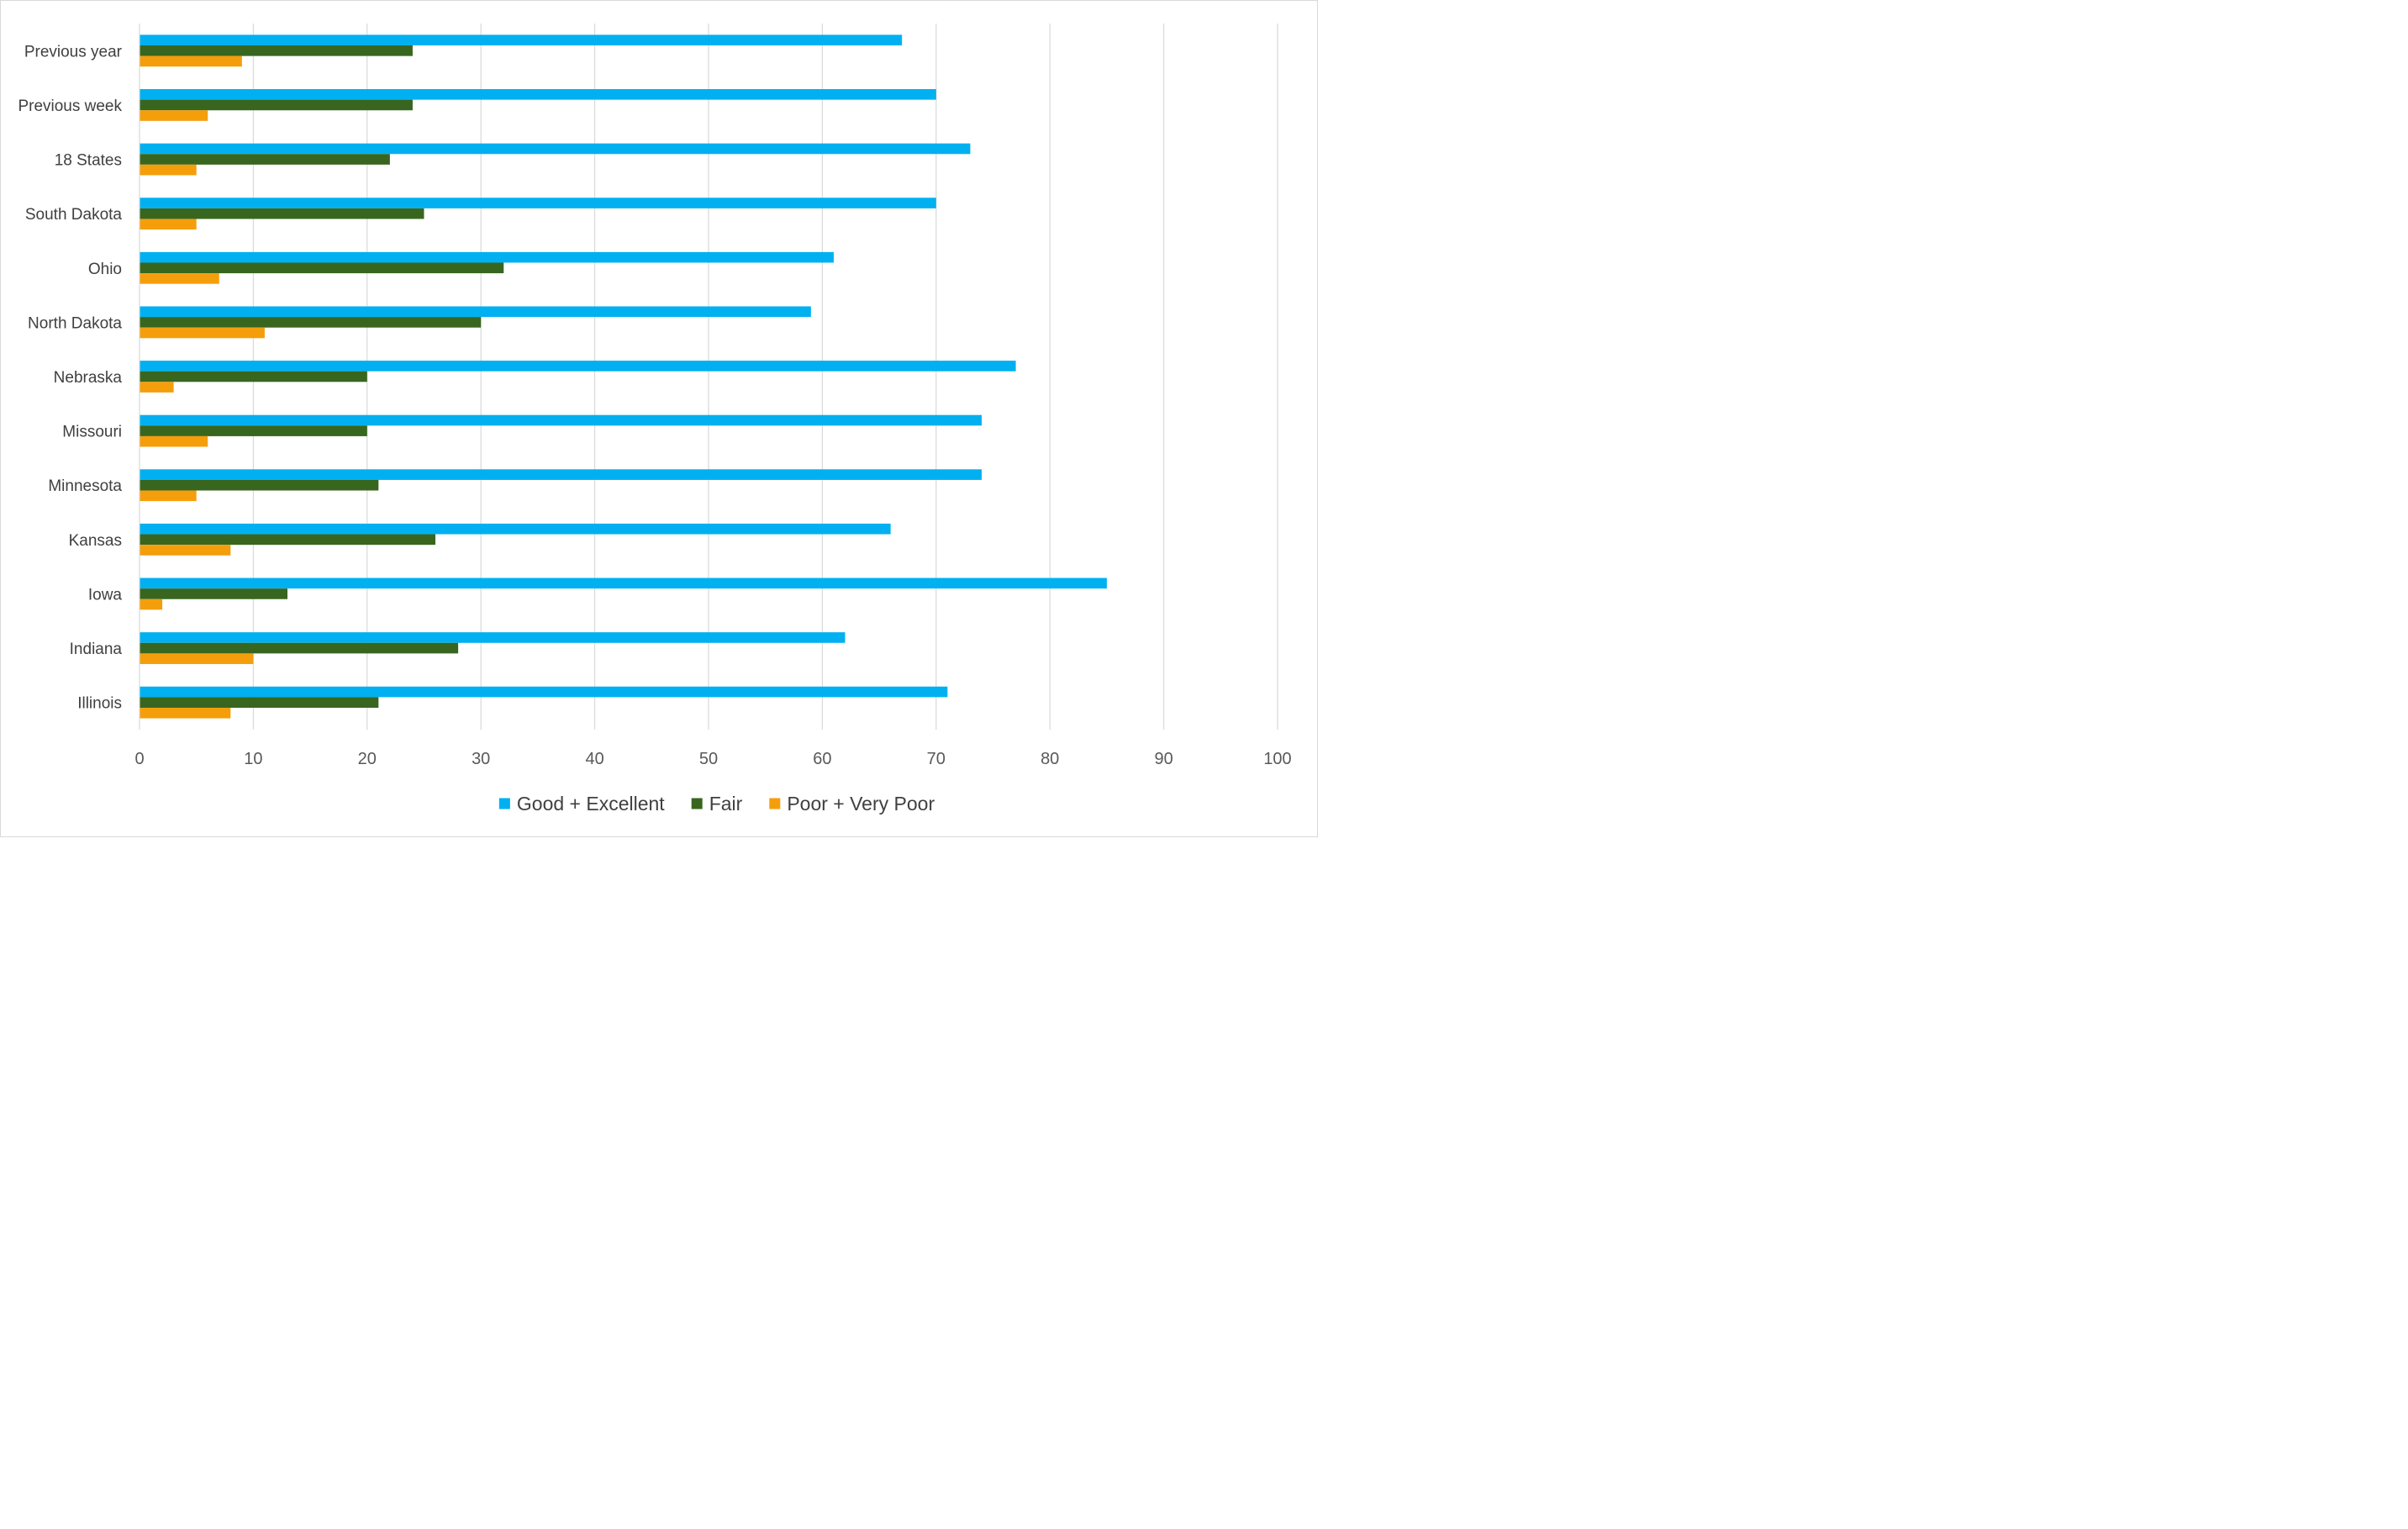  What do you see at coordinates (74, 215) in the screenshot?
I see `category-label: South Dakota` at bounding box center [74, 215].